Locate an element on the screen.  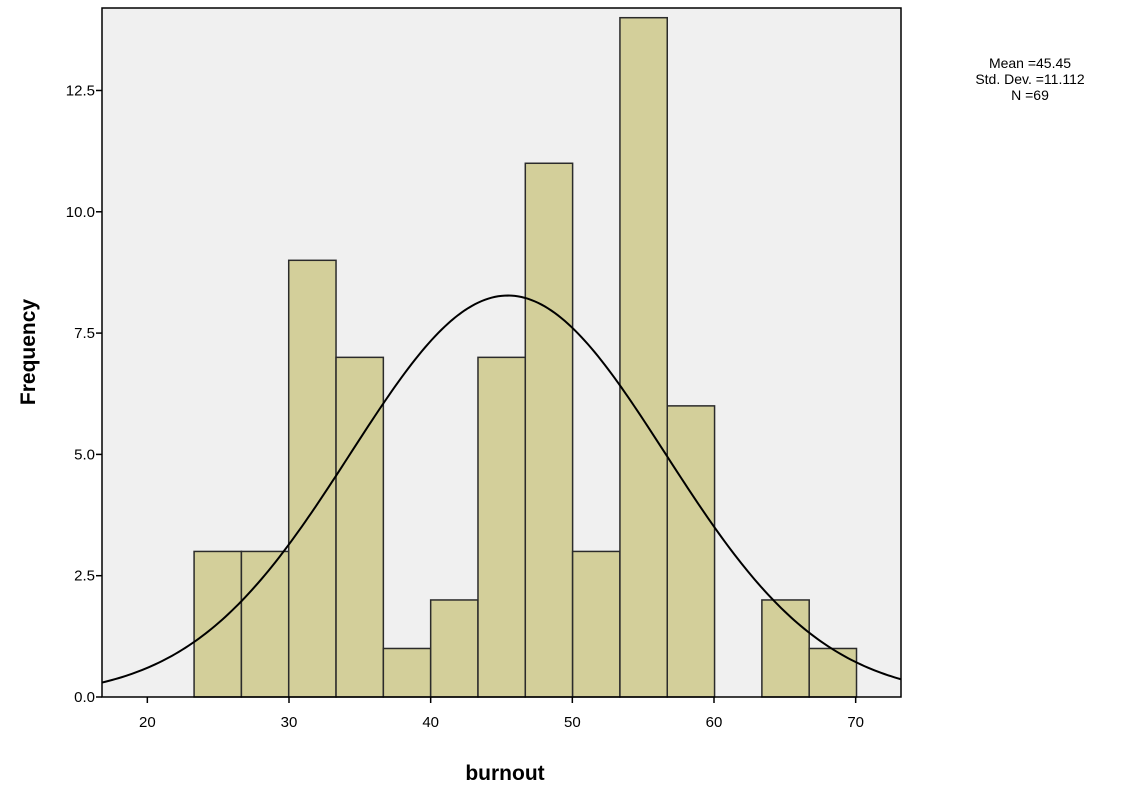
stat-n: N =69 is located at coordinates (1030, 95).